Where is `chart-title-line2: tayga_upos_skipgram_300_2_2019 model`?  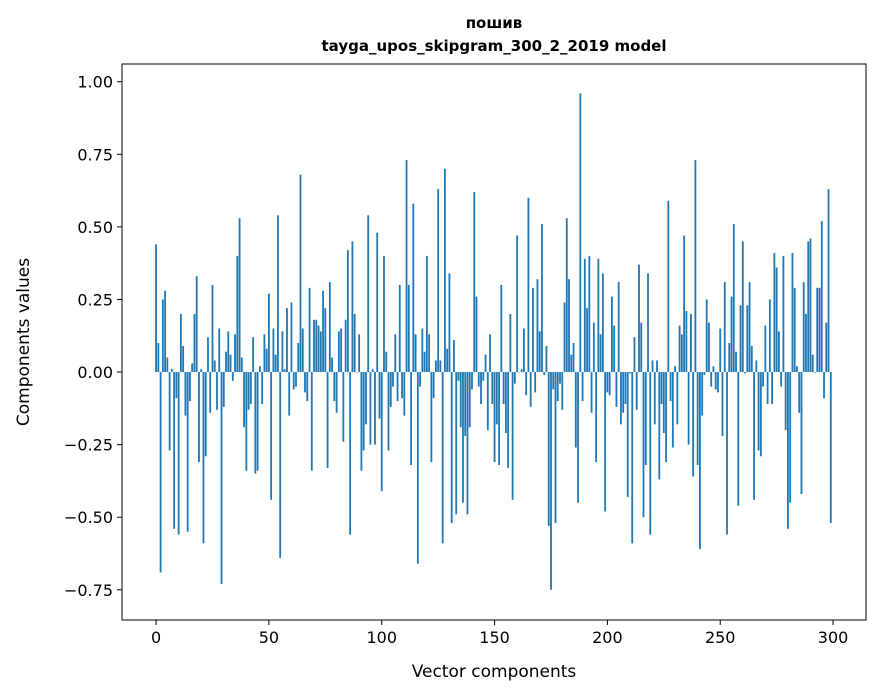
chart-title-line2: tayga_upos_skipgram_300_2_2019 model is located at coordinates (494, 46).